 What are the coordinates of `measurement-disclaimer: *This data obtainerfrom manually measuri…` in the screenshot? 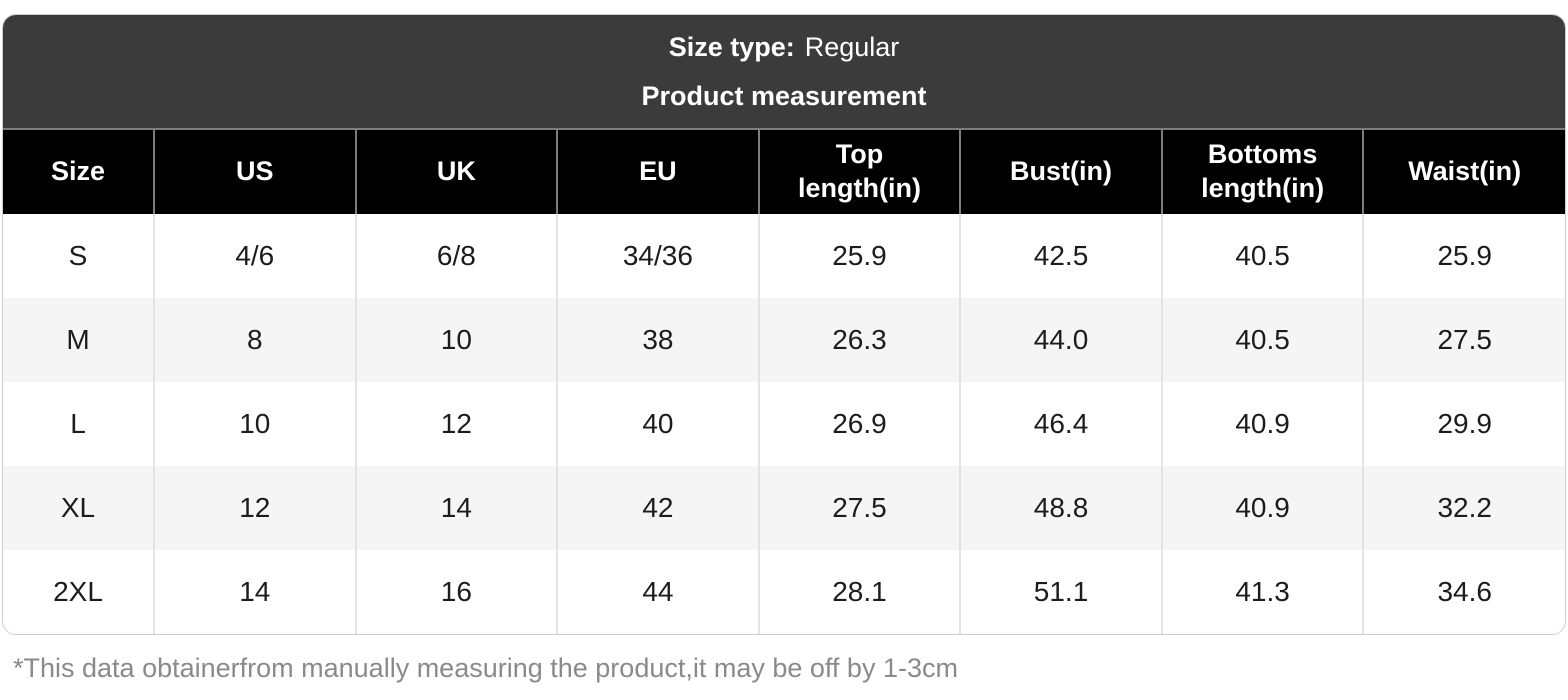 It's located at (485, 668).